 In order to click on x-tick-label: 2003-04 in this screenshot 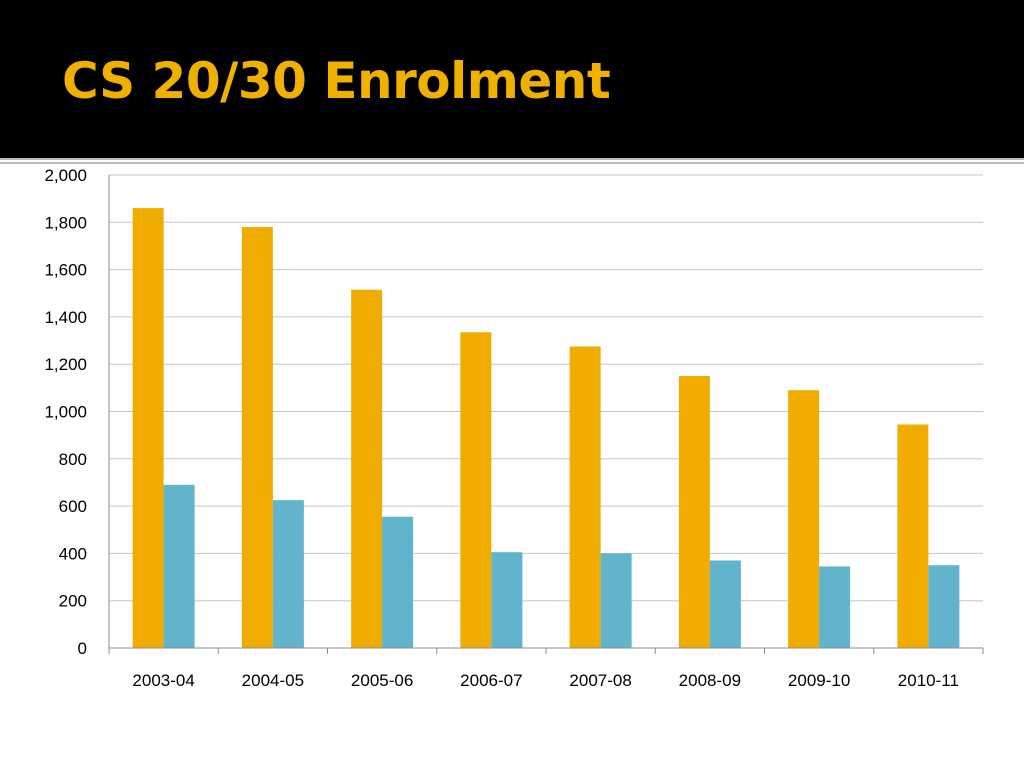, I will do `click(163, 680)`.